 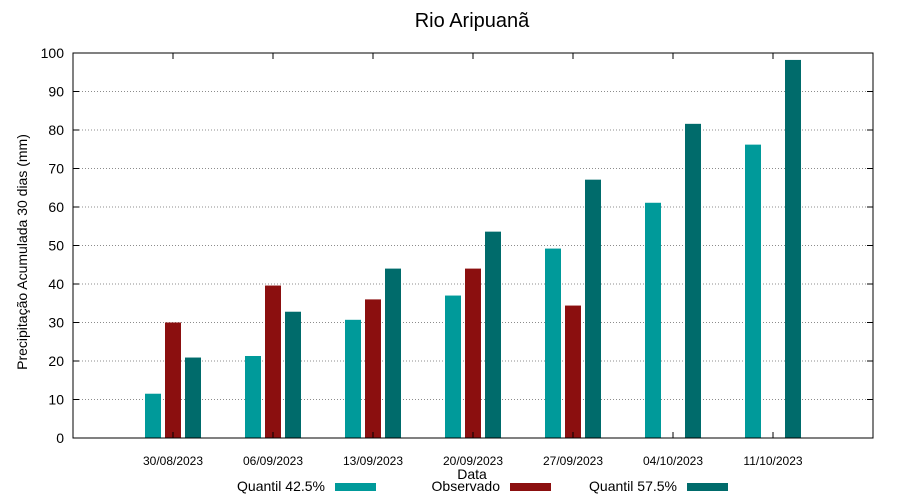 What do you see at coordinates (466, 486) in the screenshot?
I see `legend-label: Observado` at bounding box center [466, 486].